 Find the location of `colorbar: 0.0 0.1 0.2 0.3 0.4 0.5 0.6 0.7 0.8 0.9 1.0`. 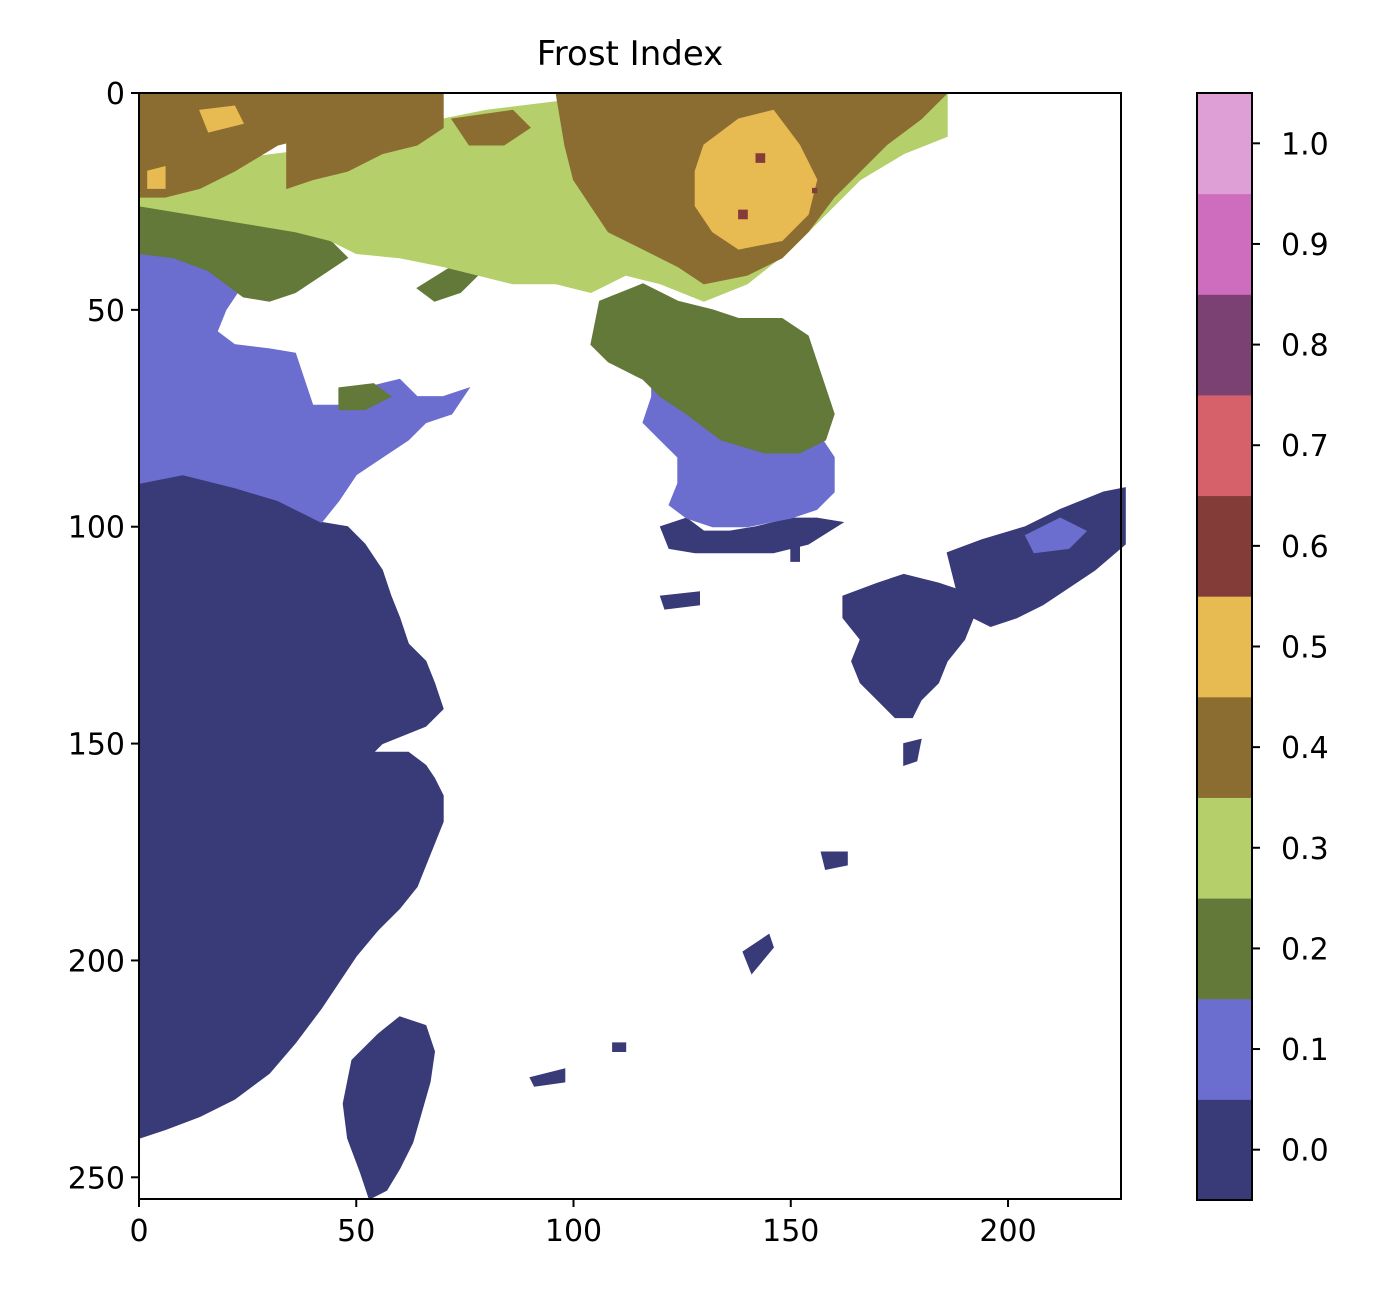

colorbar: 0.0 0.1 0.2 0.3 0.4 0.5 0.6 0.7 0.8 0.9 1.0 is located at coordinates (1262, 646).